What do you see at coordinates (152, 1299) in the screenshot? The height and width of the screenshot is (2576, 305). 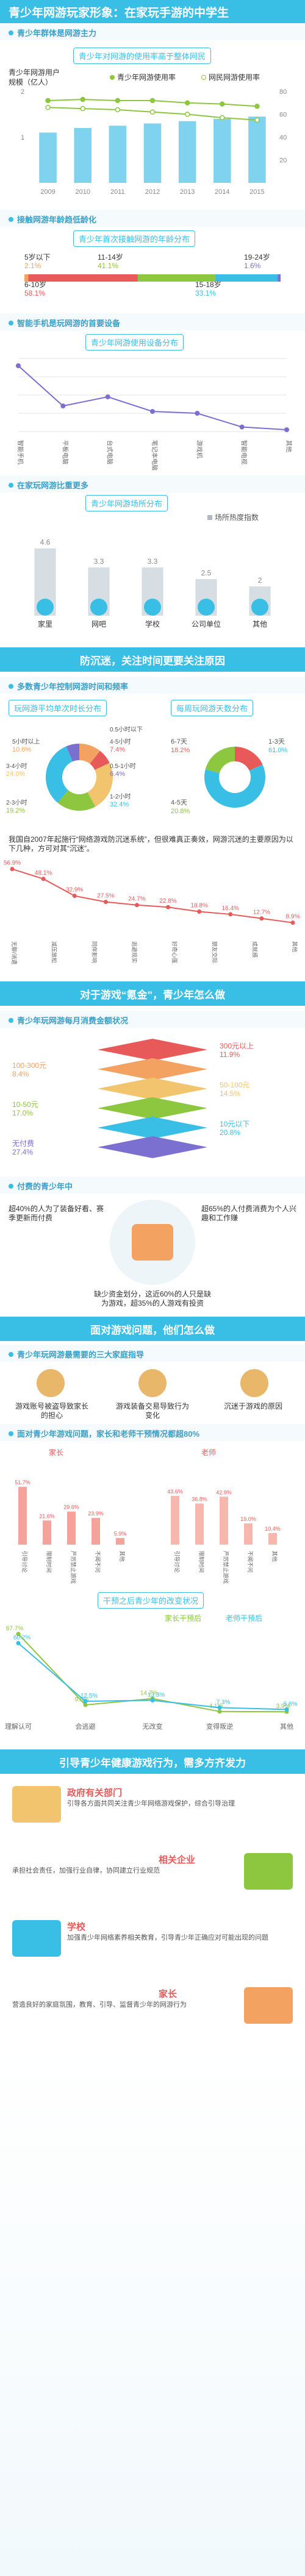 I see `sec8-bottom-text: 缺少资金划分，这近60%的人只是缺为游戏，超35%的人游戏有投资` at bounding box center [152, 1299].